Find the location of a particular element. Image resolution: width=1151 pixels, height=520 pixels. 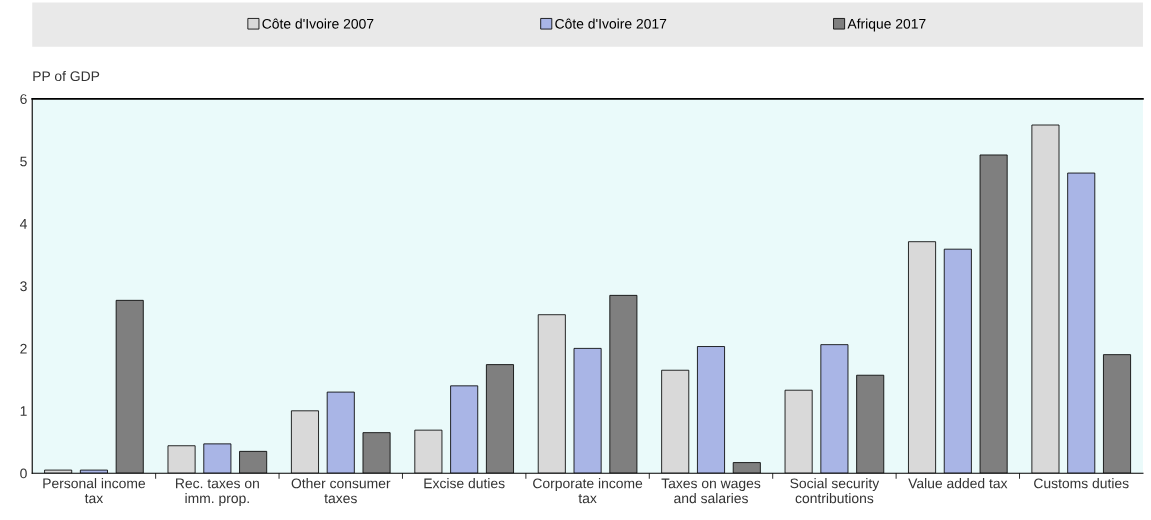

x-tick-label: Taxes on wages and salaries is located at coordinates (711, 491).